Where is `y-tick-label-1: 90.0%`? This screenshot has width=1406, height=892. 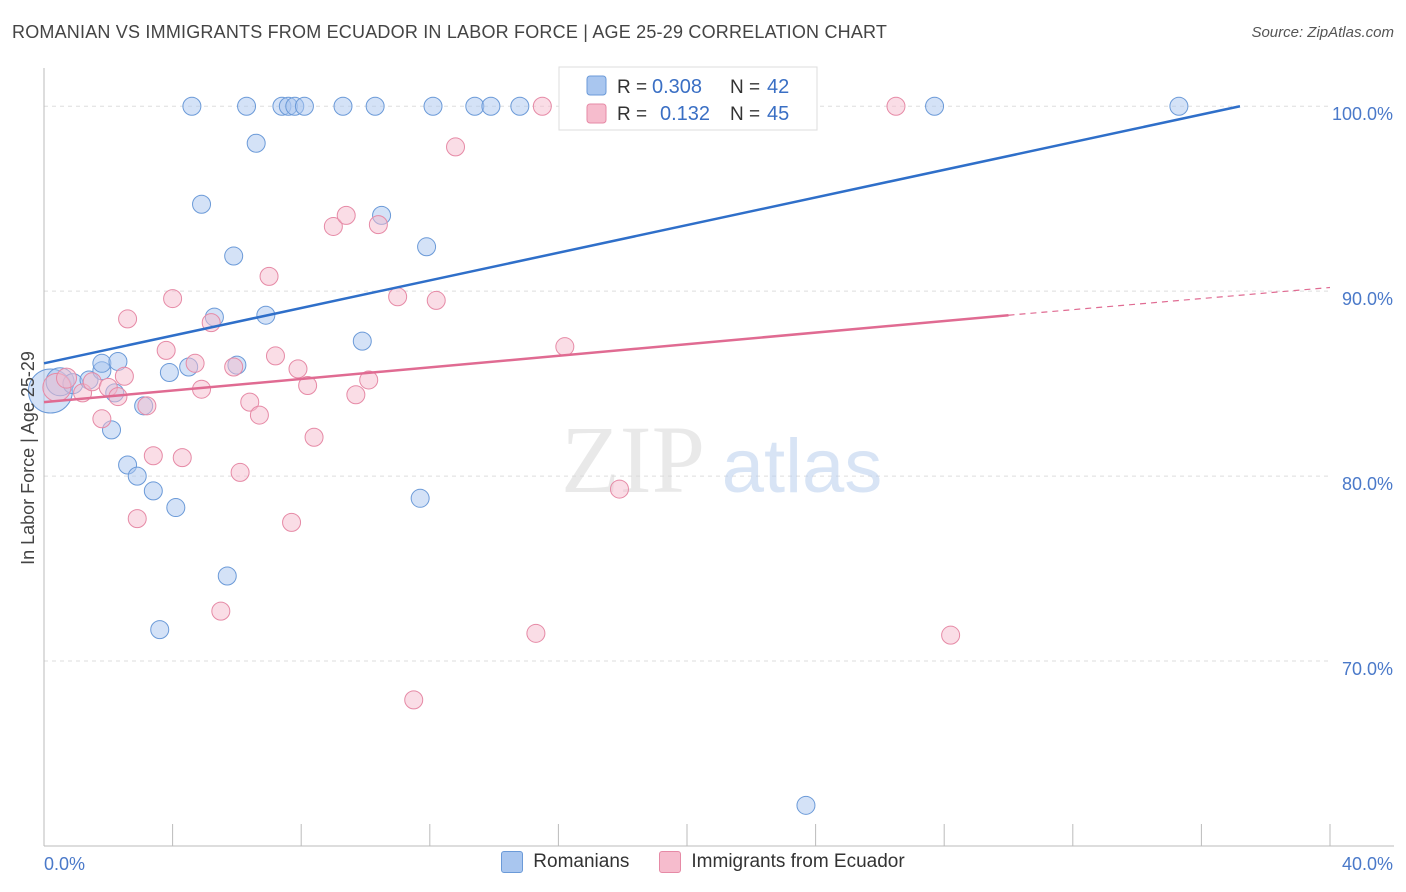
y-tick-label-1: 90.0% is located at coordinates (1367, 299).